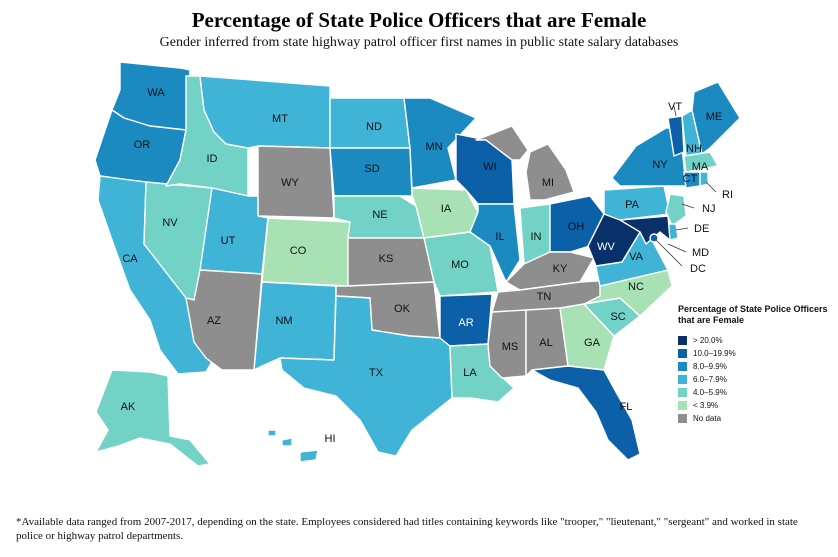 The width and height of the screenshot is (838, 557). Describe the element at coordinates (156, 93) in the screenshot. I see `state-label-WA: WA` at that location.